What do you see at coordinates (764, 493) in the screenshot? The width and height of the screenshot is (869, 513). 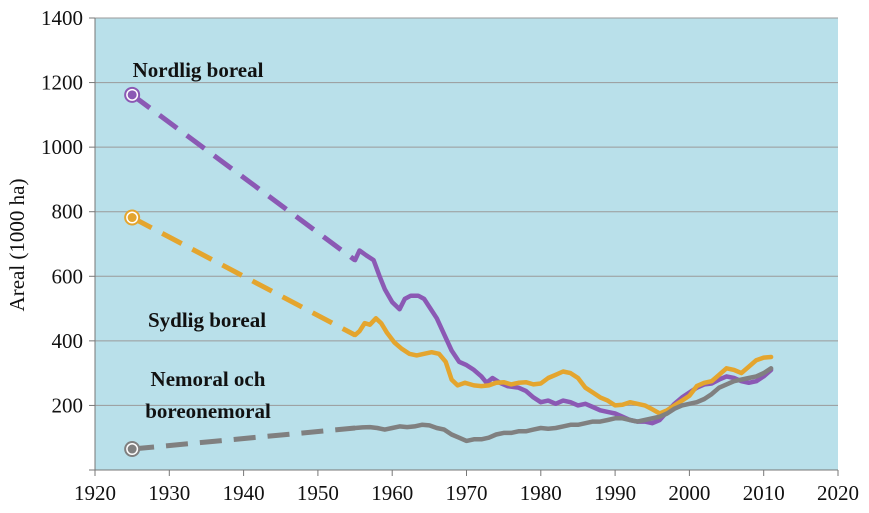 I see `x-tick-label-2010: 2010` at bounding box center [764, 493].